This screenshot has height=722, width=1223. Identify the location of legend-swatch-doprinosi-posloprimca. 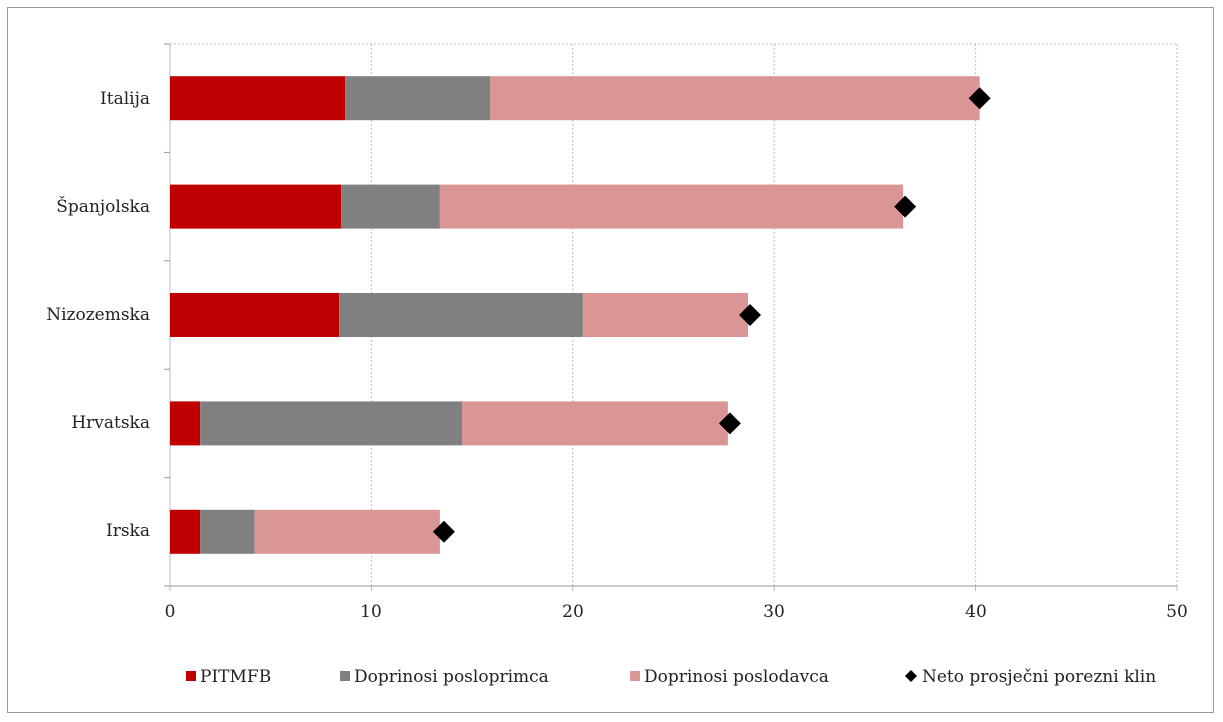
(345, 676).